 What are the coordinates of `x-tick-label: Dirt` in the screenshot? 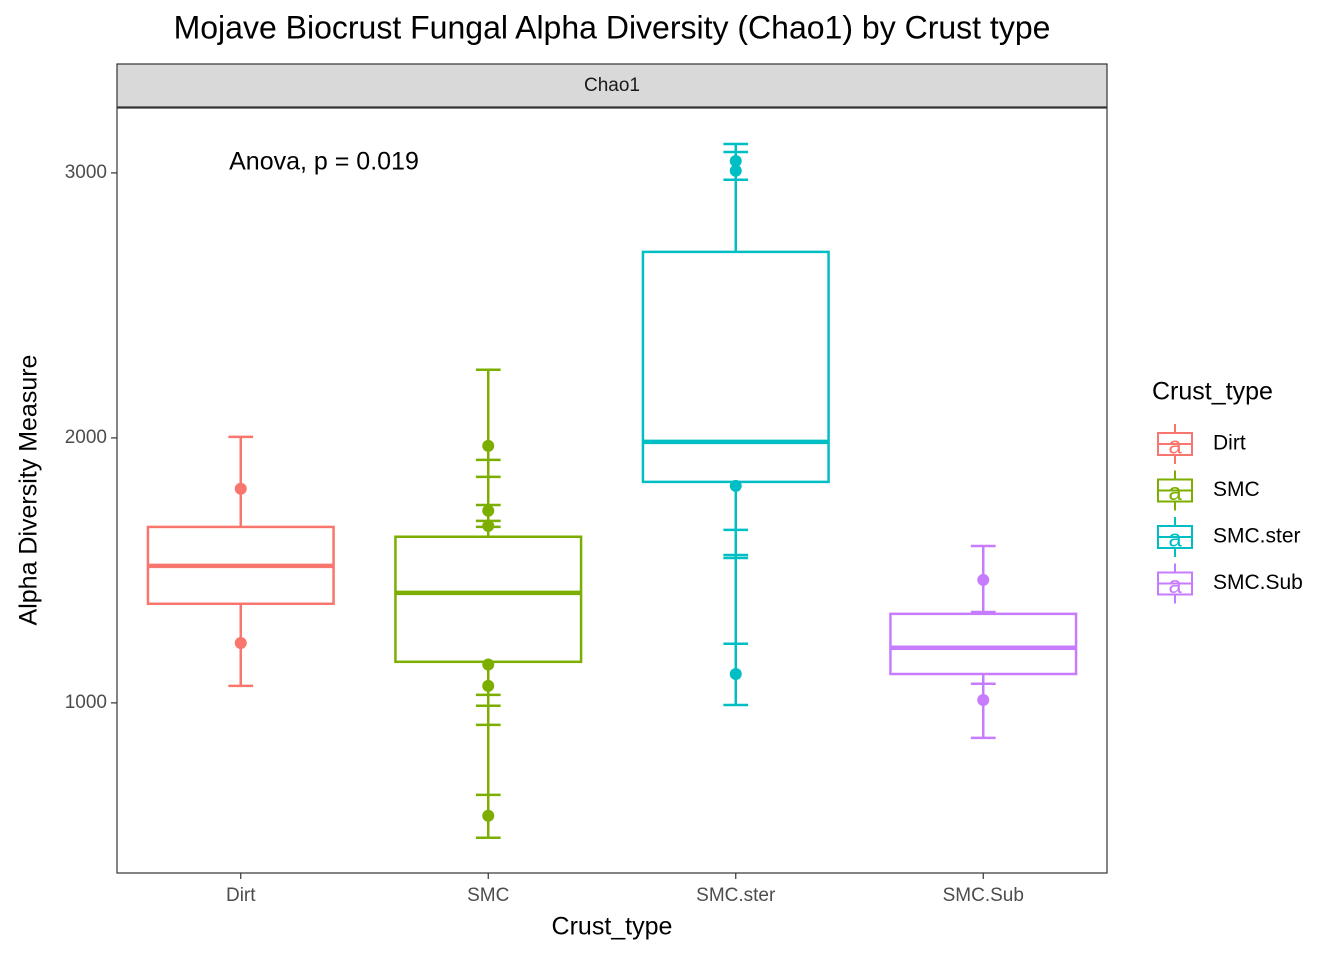 It's located at (241, 895).